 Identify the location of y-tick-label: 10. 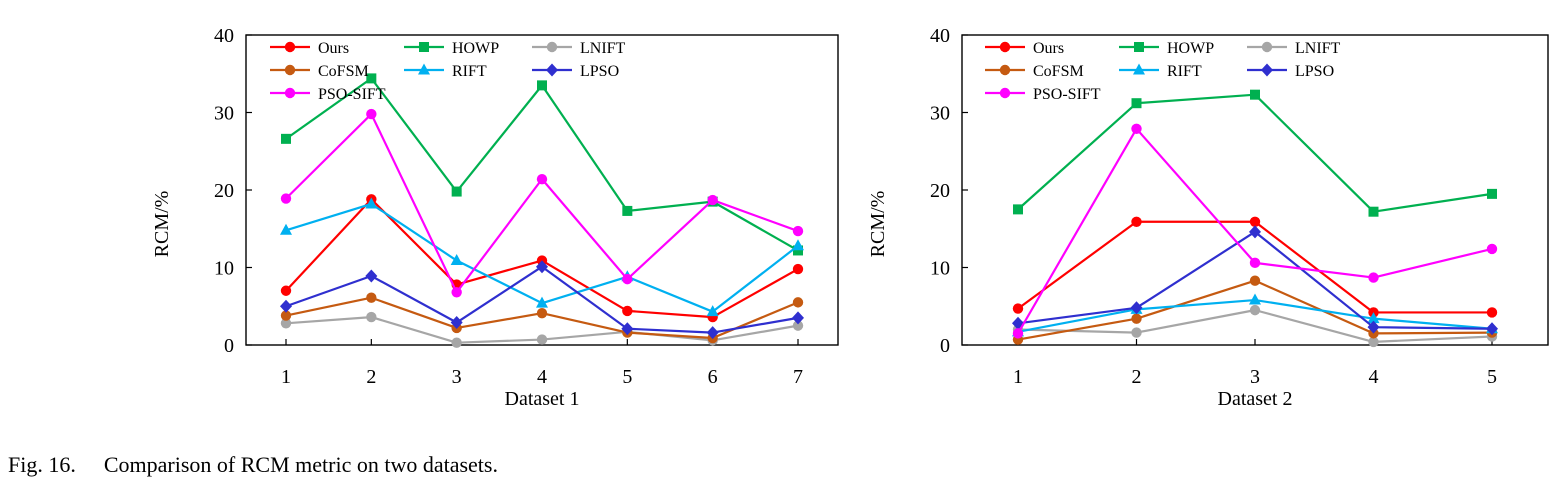
(224, 269).